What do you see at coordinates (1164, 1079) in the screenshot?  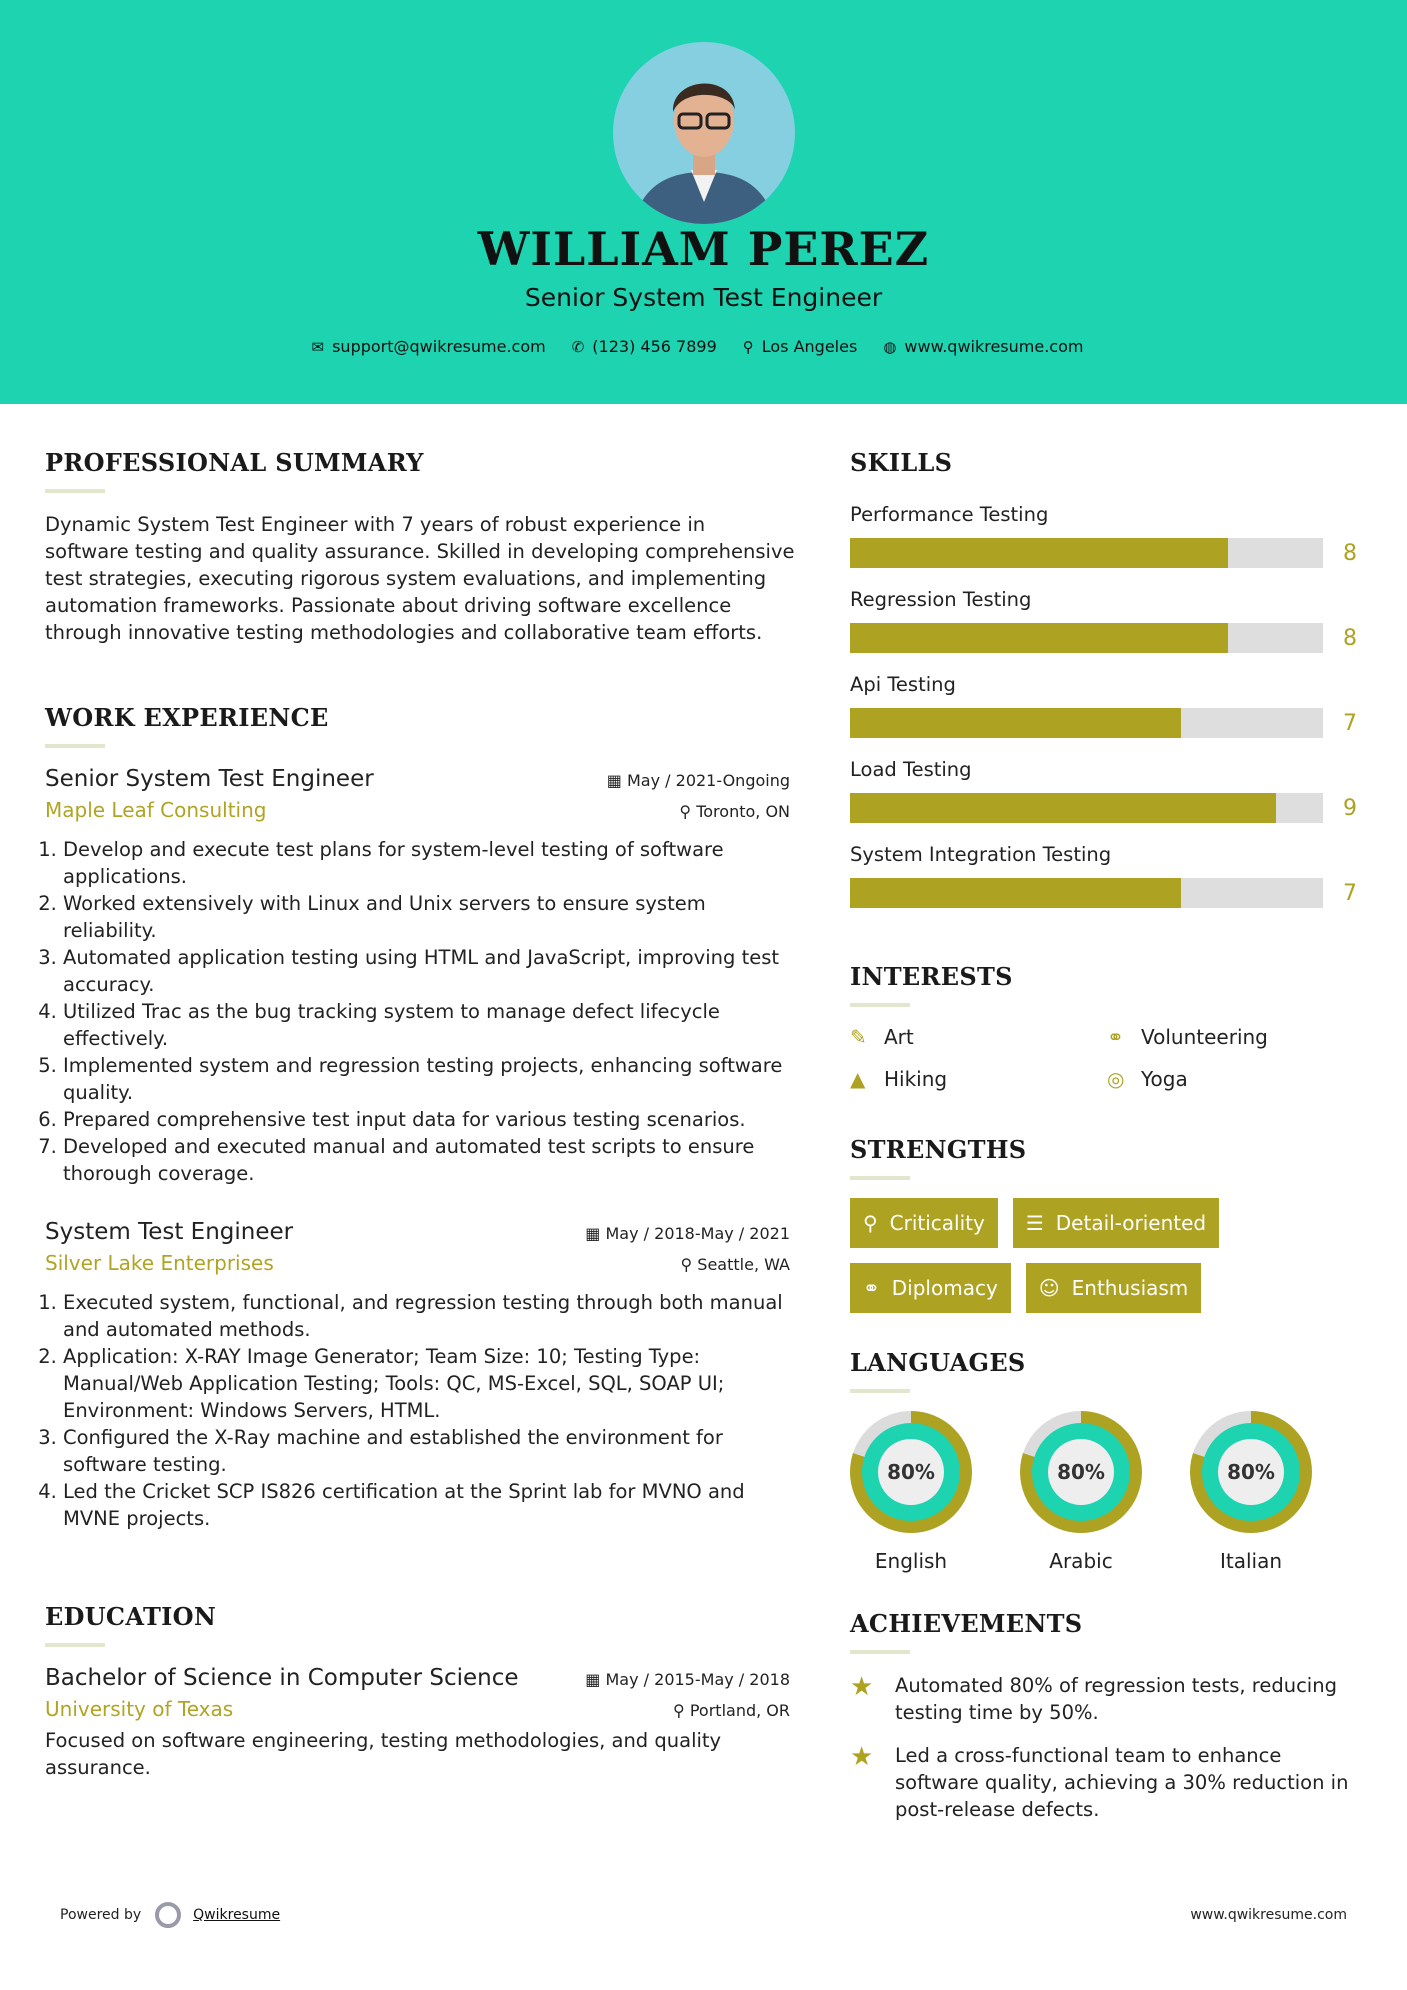 I see `interest-label: Yoga` at bounding box center [1164, 1079].